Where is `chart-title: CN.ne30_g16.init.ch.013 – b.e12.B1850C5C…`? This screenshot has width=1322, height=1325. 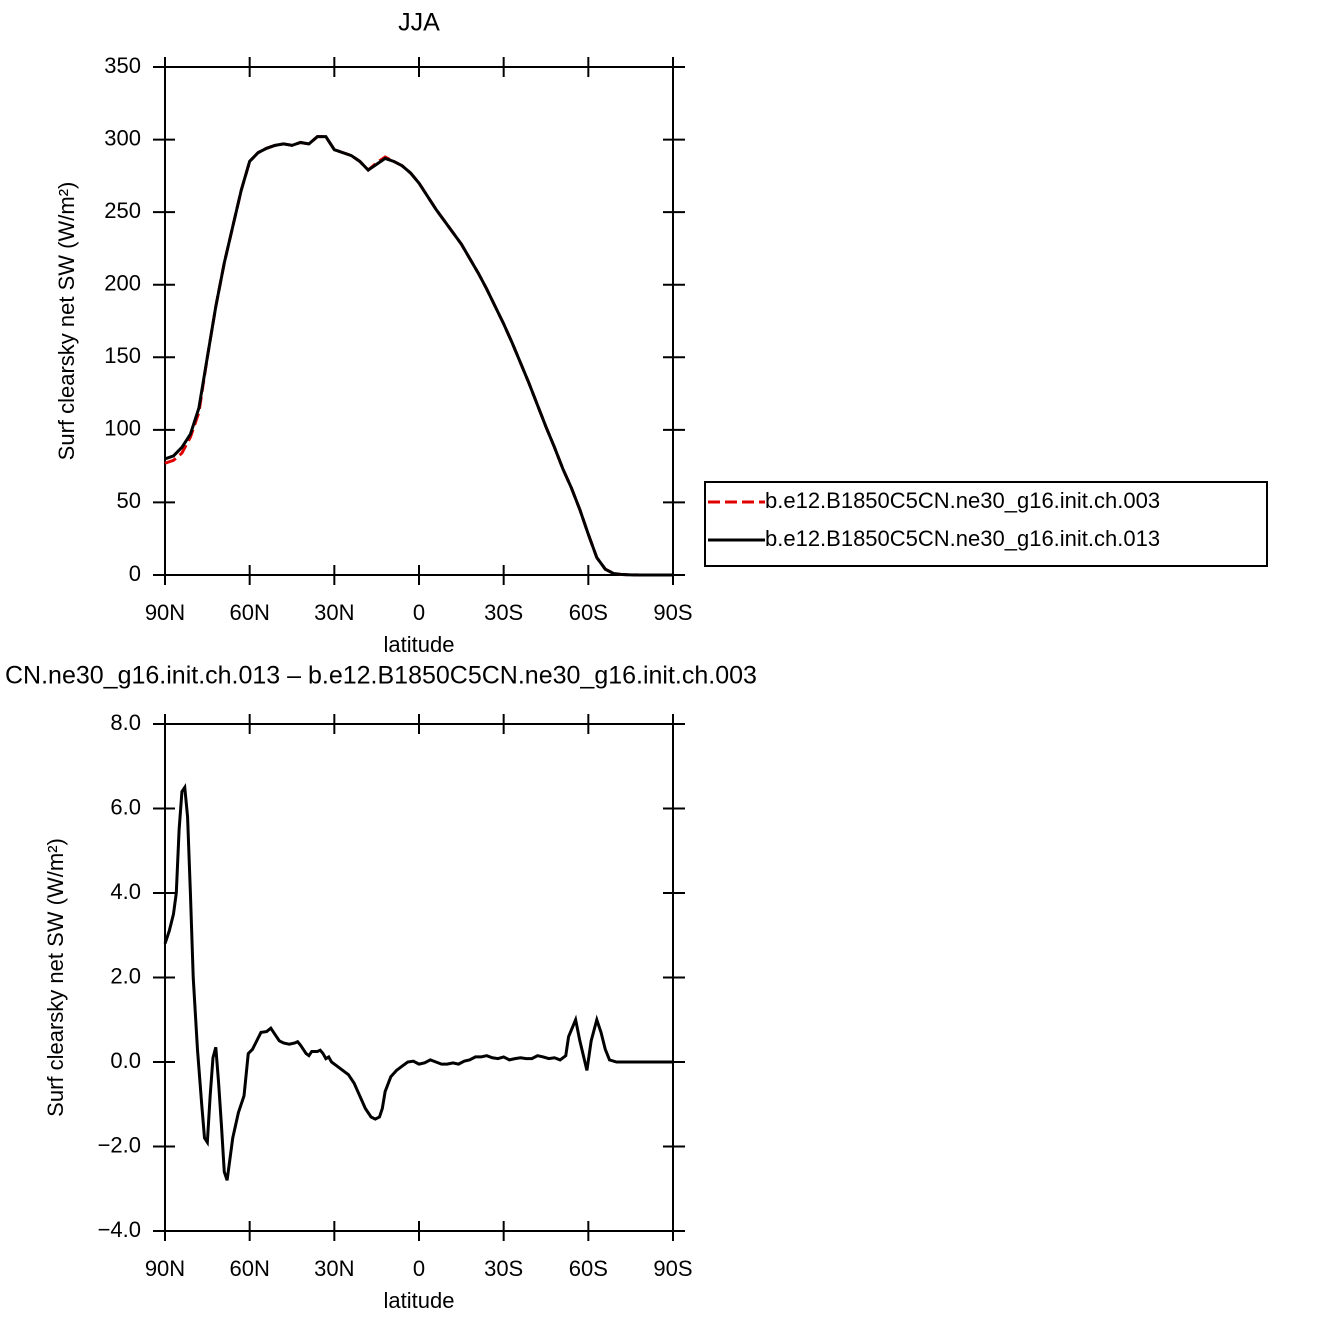 chart-title: CN.ne30_g16.init.ch.013 – b.e12.B1850C5C… is located at coordinates (381, 676).